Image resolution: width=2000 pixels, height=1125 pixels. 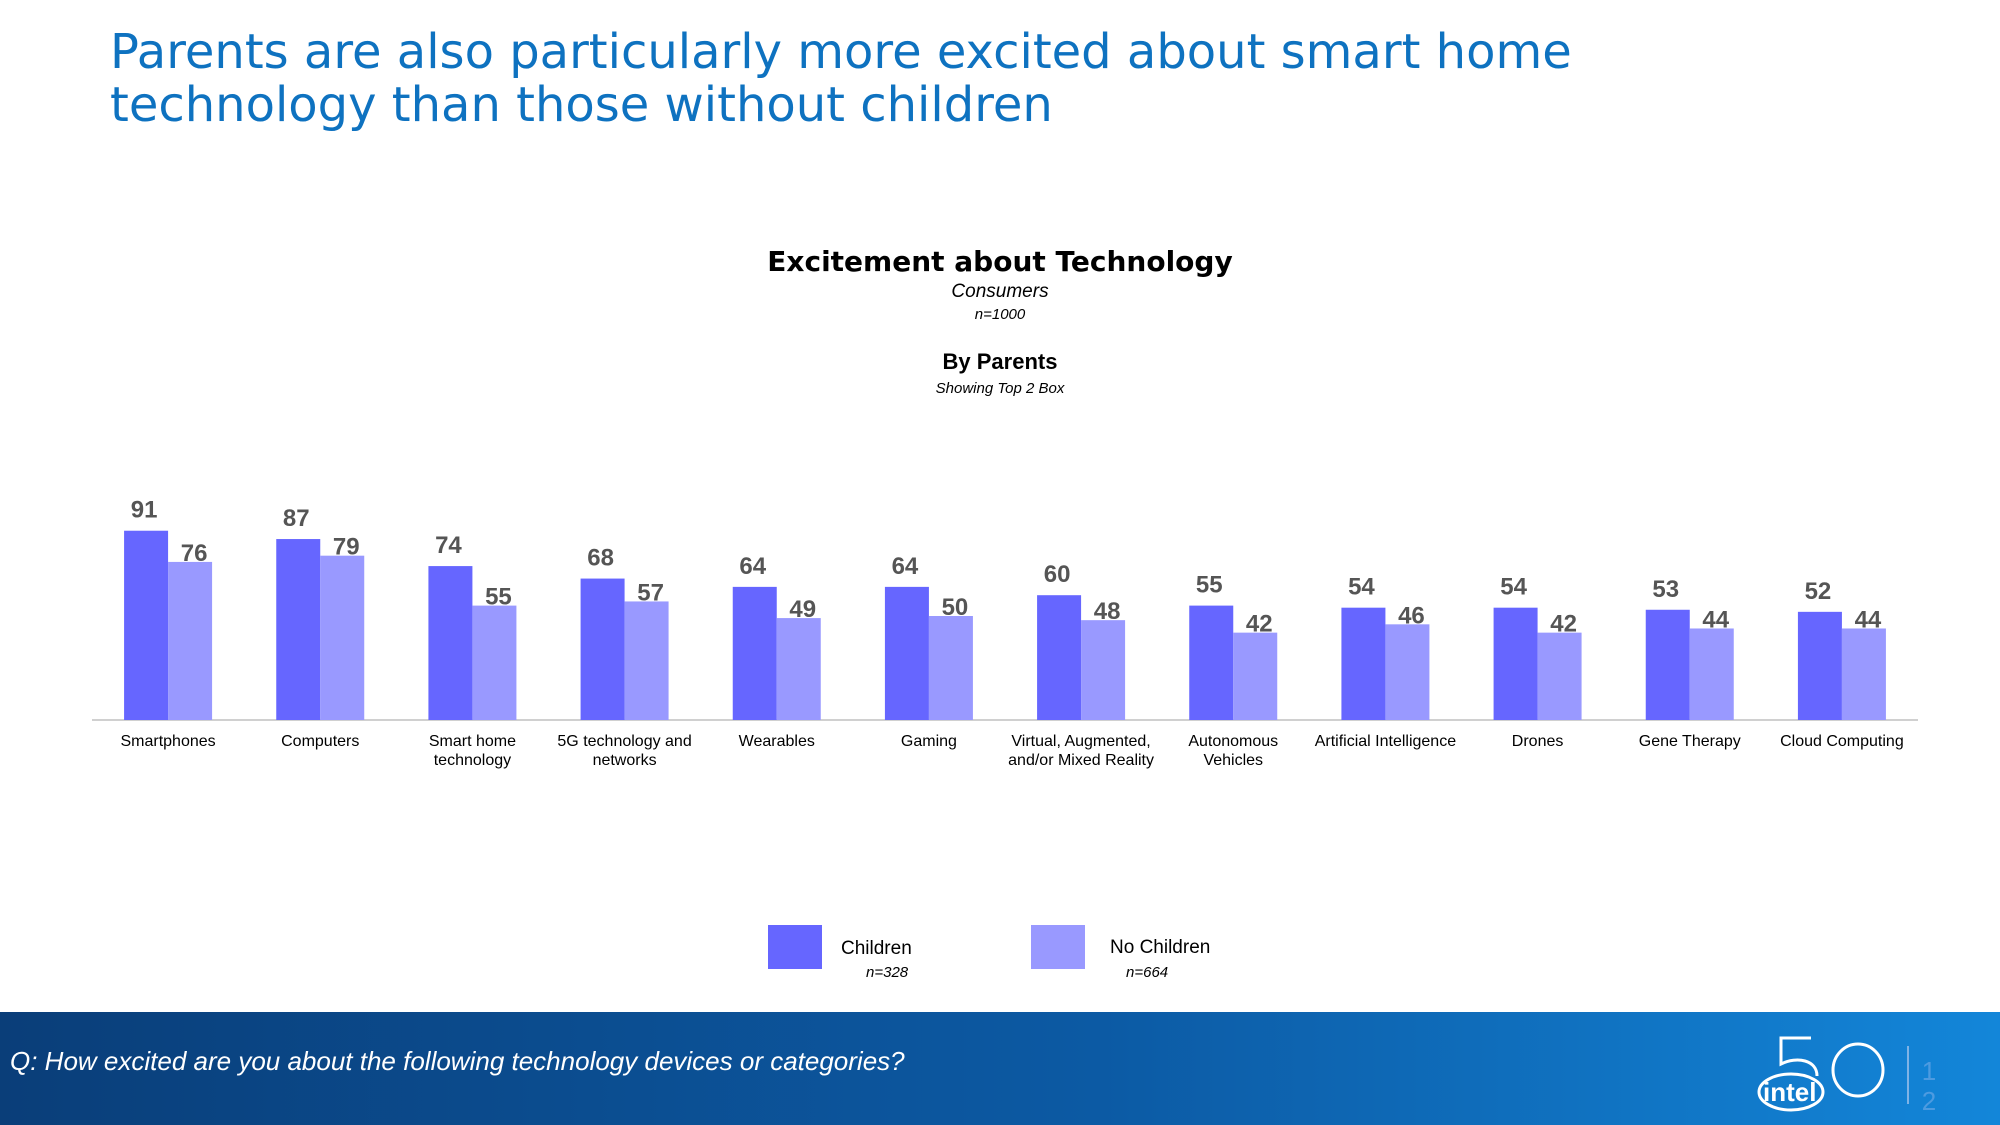 I want to click on value-label-no-children-0: 76, so click(x=194, y=553).